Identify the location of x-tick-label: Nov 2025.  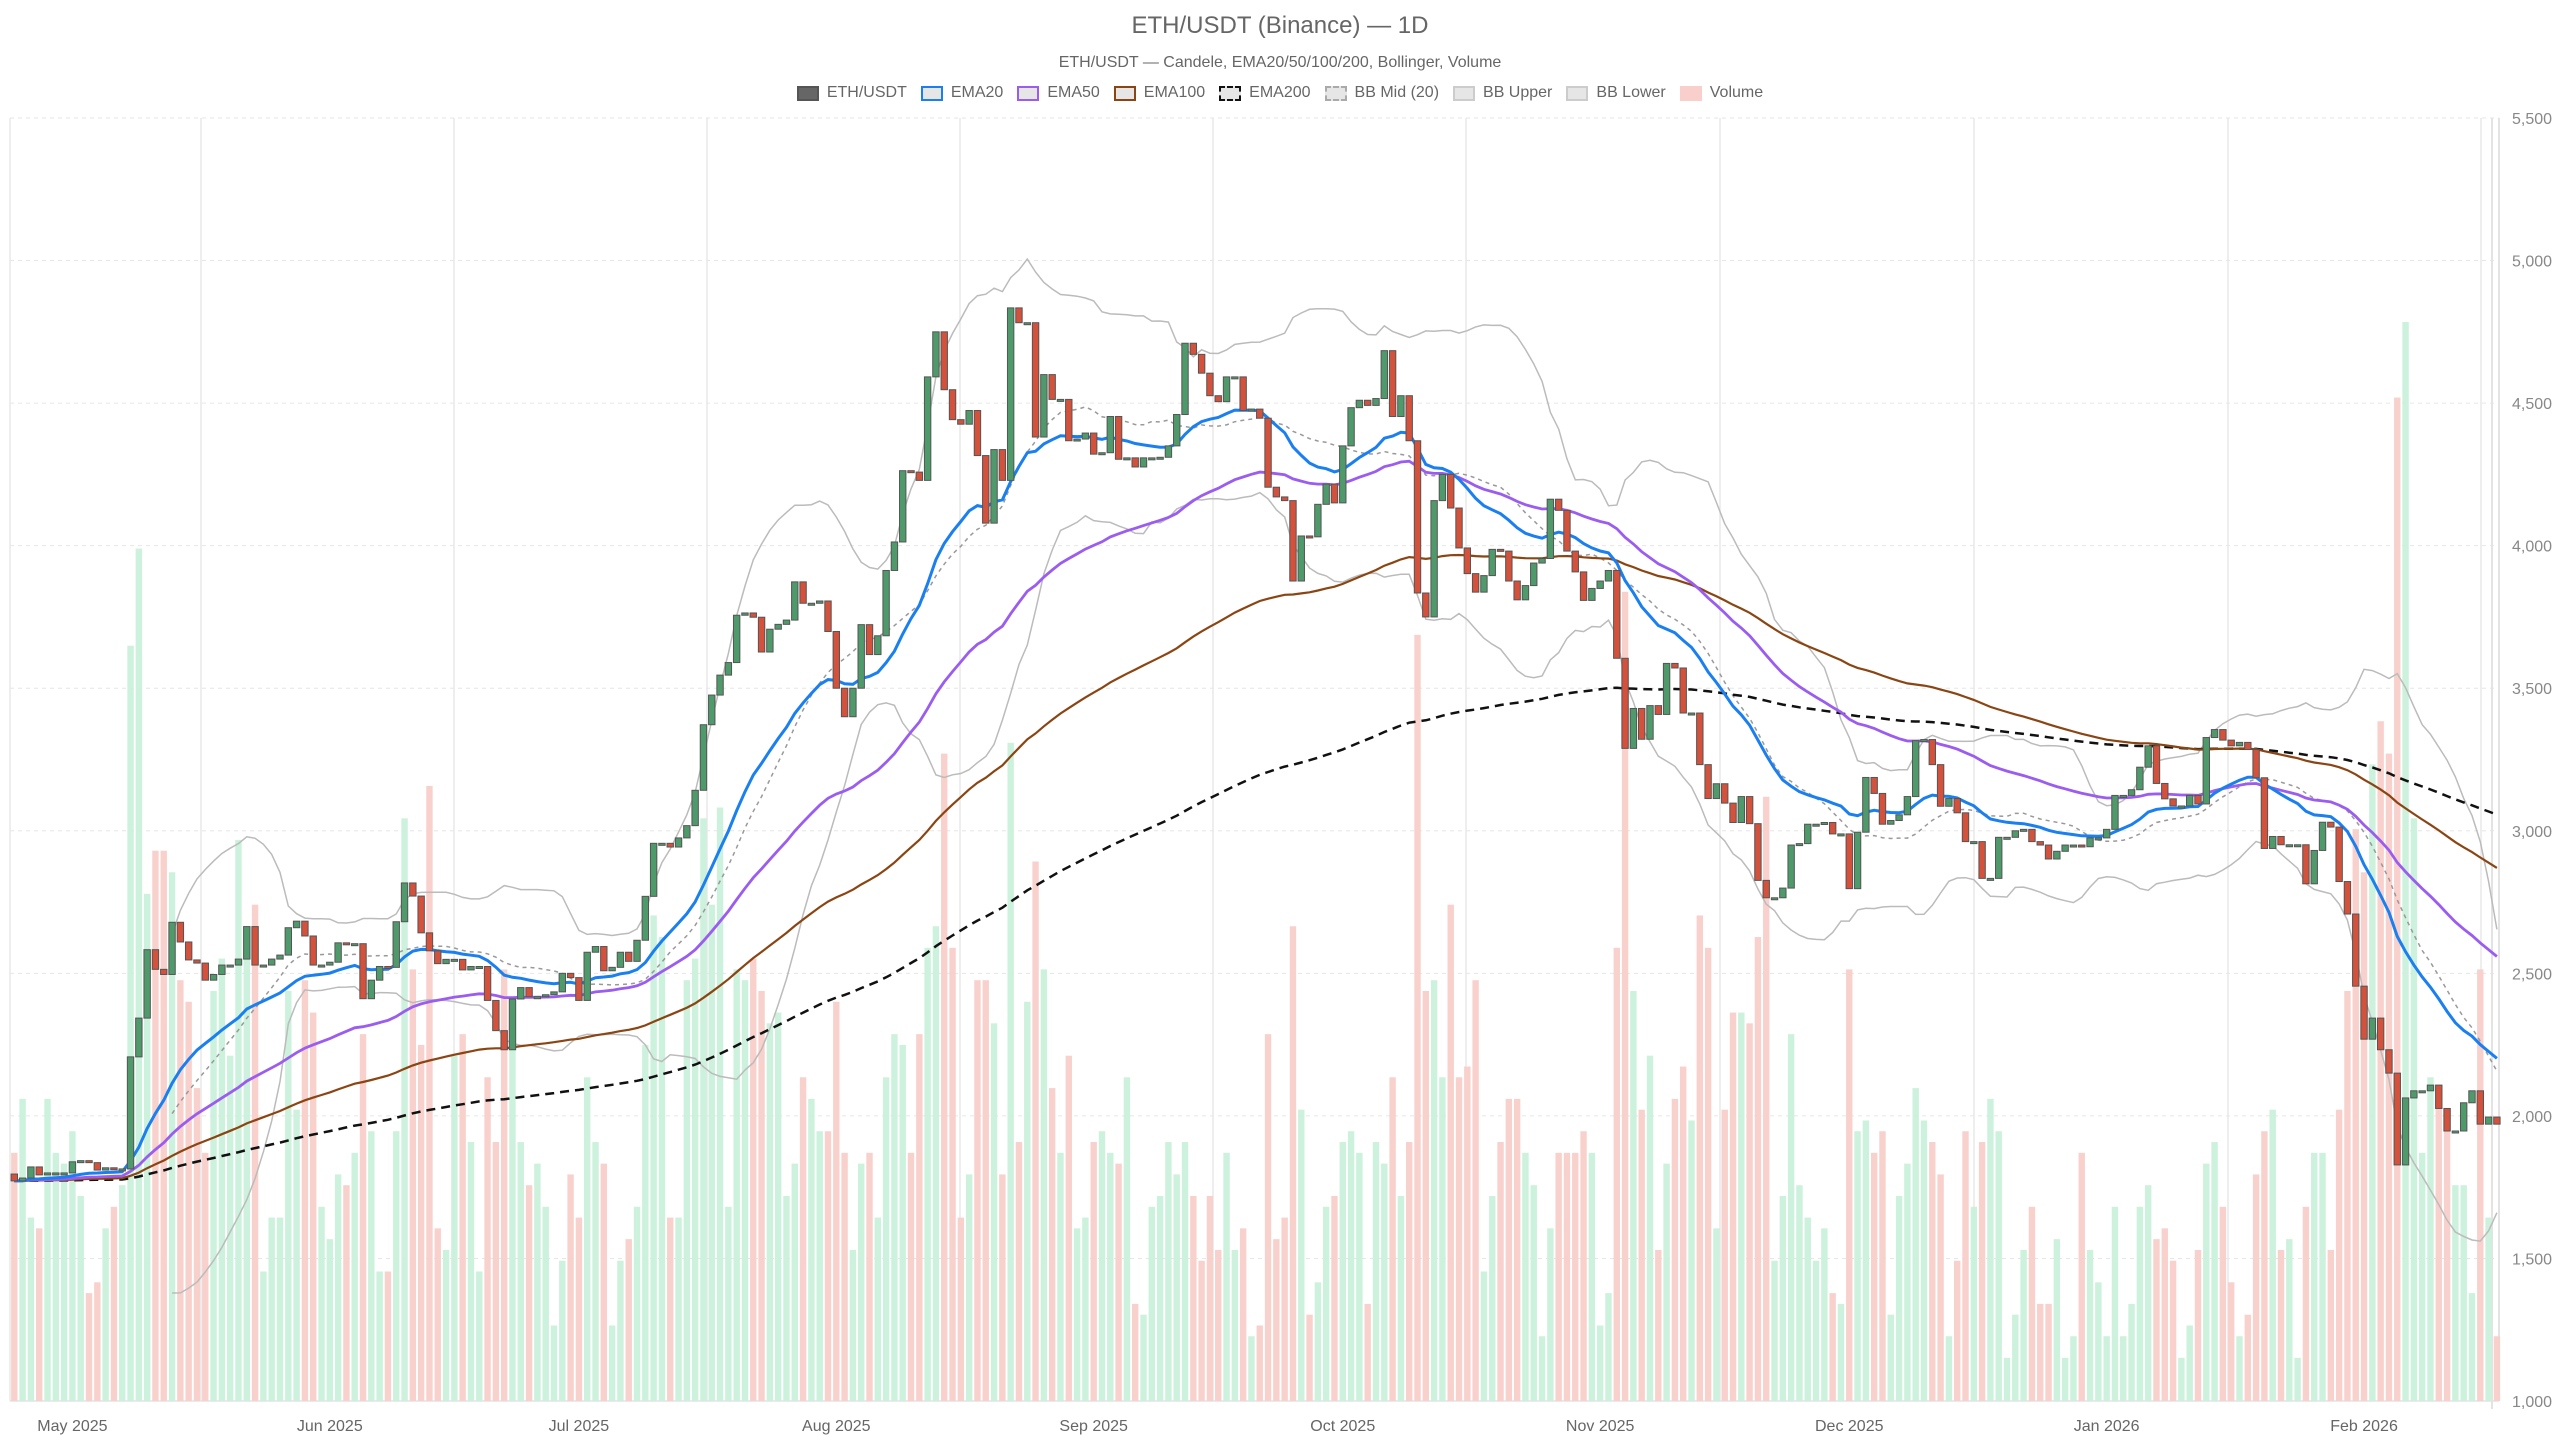
(1600, 1426).